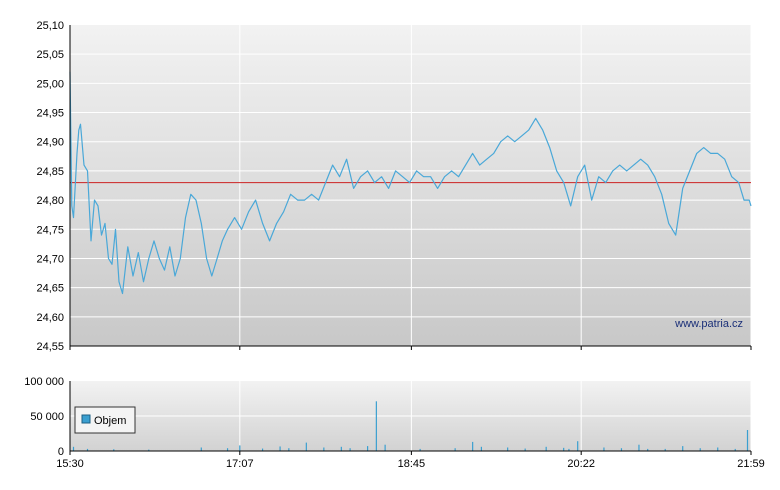 This screenshot has height=490, width=780. What do you see at coordinates (410, 348) in the screenshot?
I see `price-x-axis-ticks` at bounding box center [410, 348].